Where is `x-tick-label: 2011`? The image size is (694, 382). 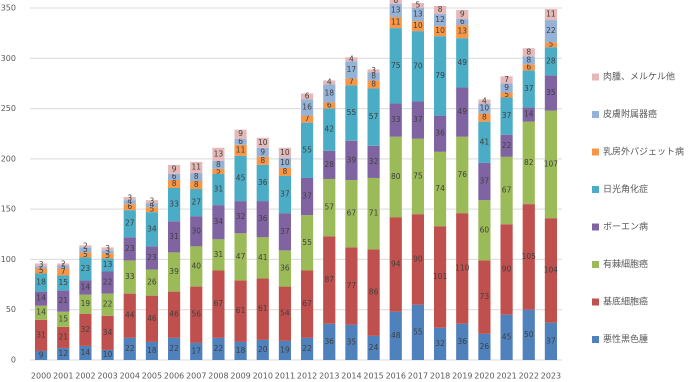
x-tick-label: 2011 is located at coordinates (285, 376).